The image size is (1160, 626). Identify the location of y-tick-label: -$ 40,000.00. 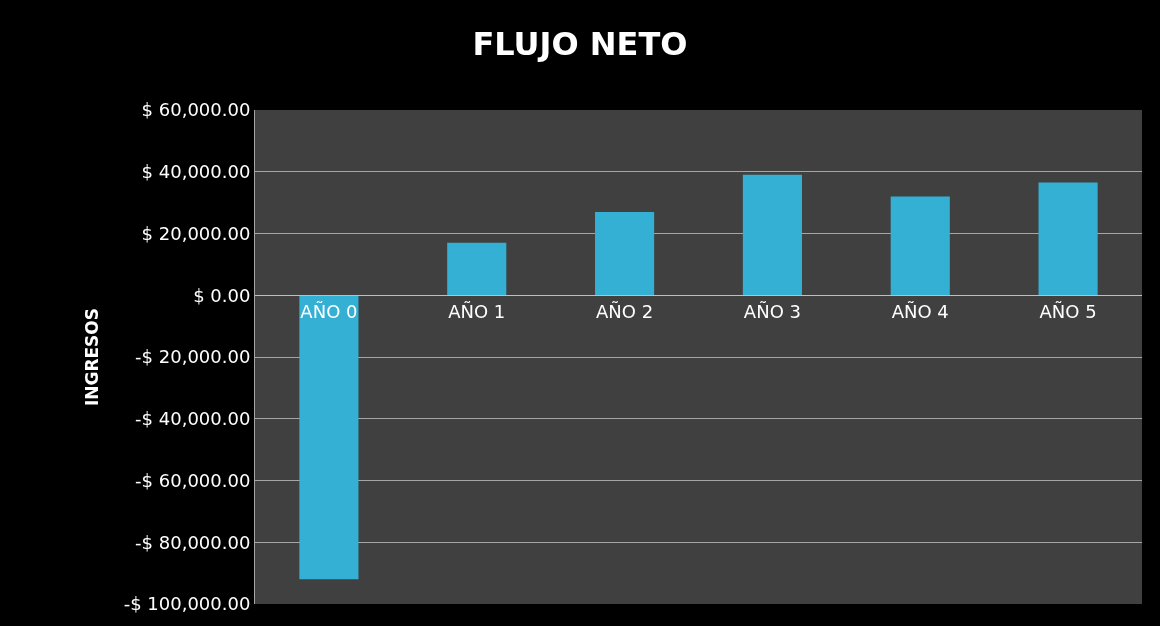
(193, 419).